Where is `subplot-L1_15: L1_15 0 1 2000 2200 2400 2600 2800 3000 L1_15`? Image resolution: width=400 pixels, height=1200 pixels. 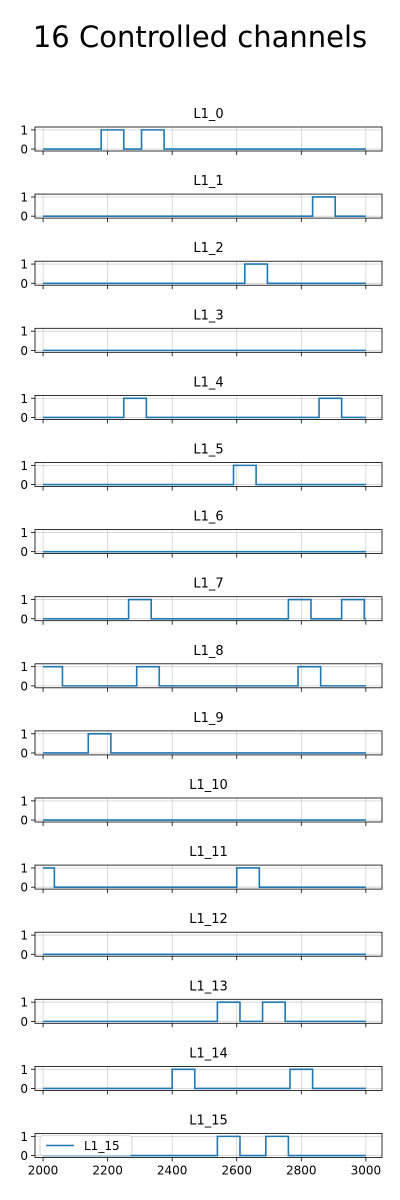 subplot-L1_15: L1_15 0 1 2000 2200 2400 2600 2800 3000 L1_15 is located at coordinates (201, 1146).